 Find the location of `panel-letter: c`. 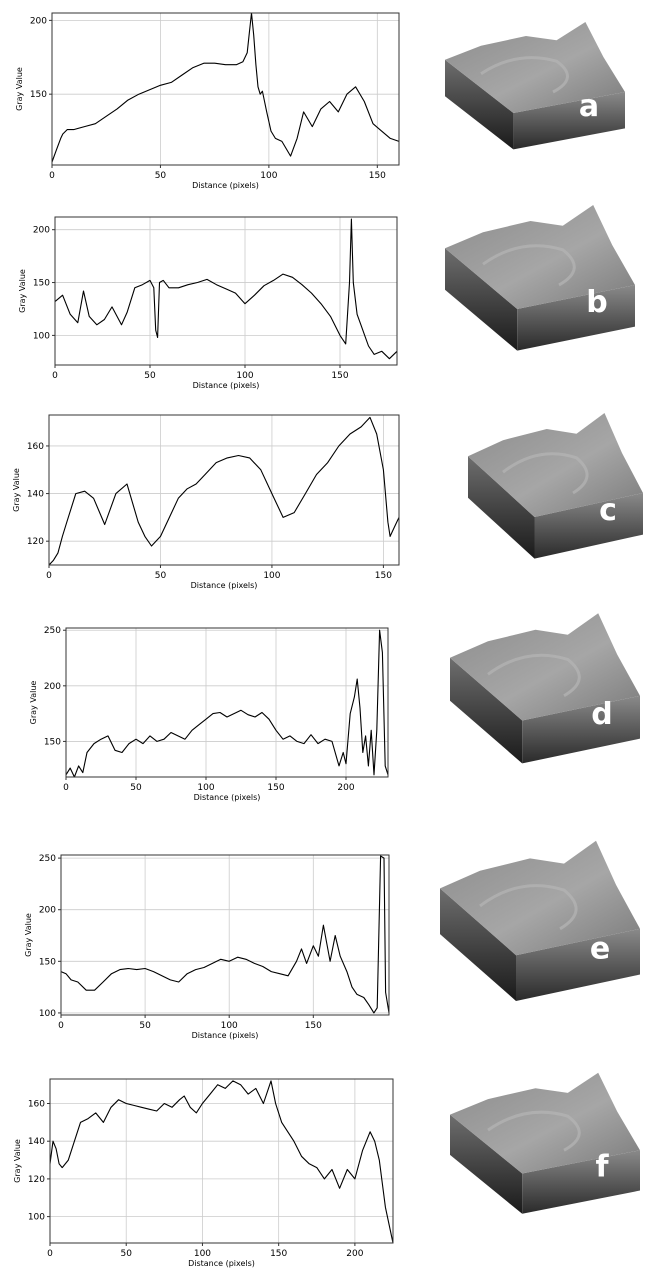

panel-letter: c is located at coordinates (608, 510).